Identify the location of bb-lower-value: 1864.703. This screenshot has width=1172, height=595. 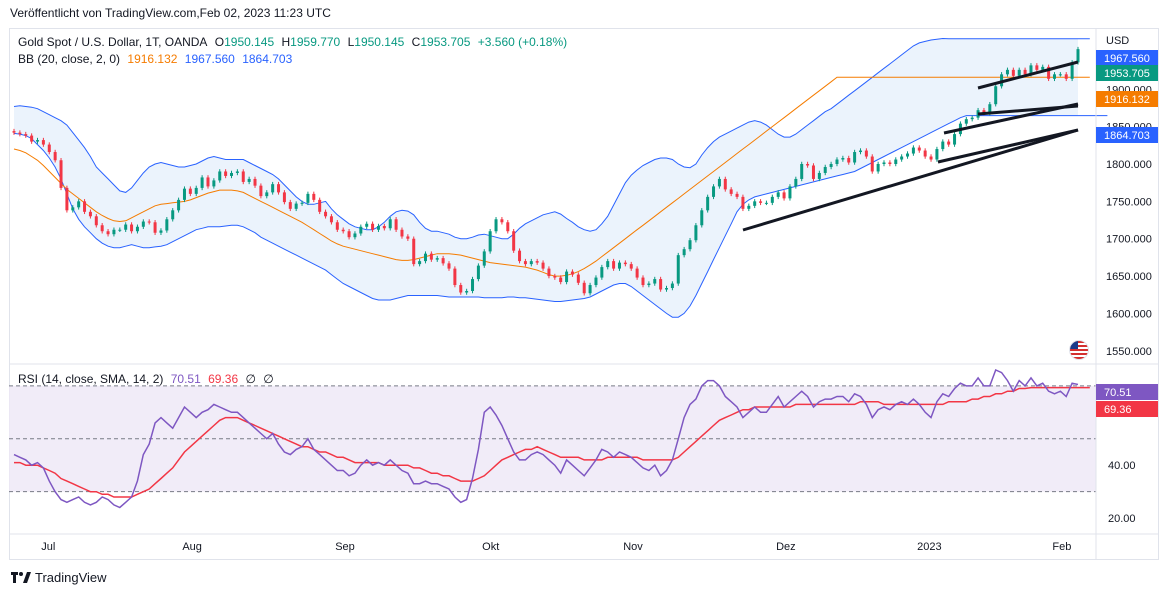
(267, 59).